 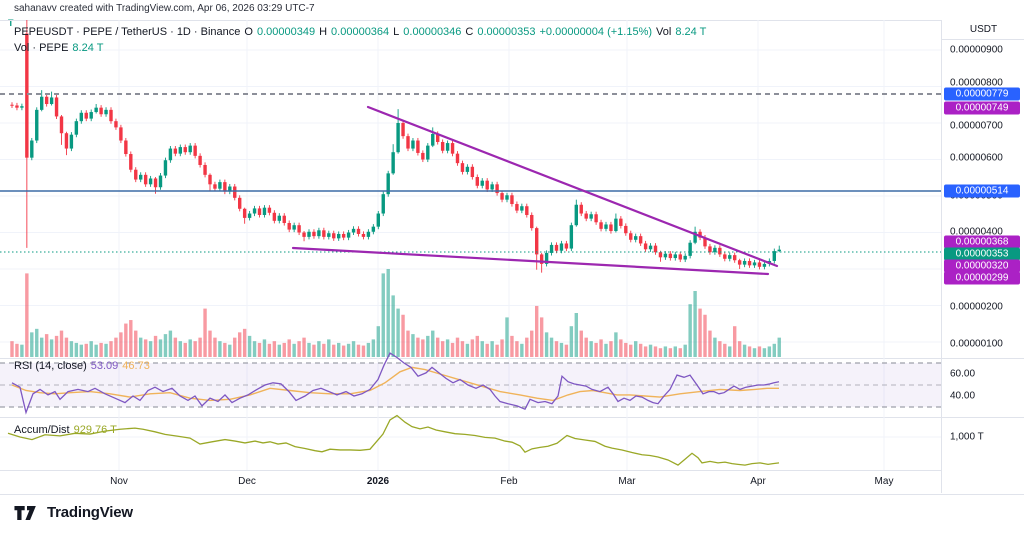 I want to click on axis-separator, so click(x=983, y=358).